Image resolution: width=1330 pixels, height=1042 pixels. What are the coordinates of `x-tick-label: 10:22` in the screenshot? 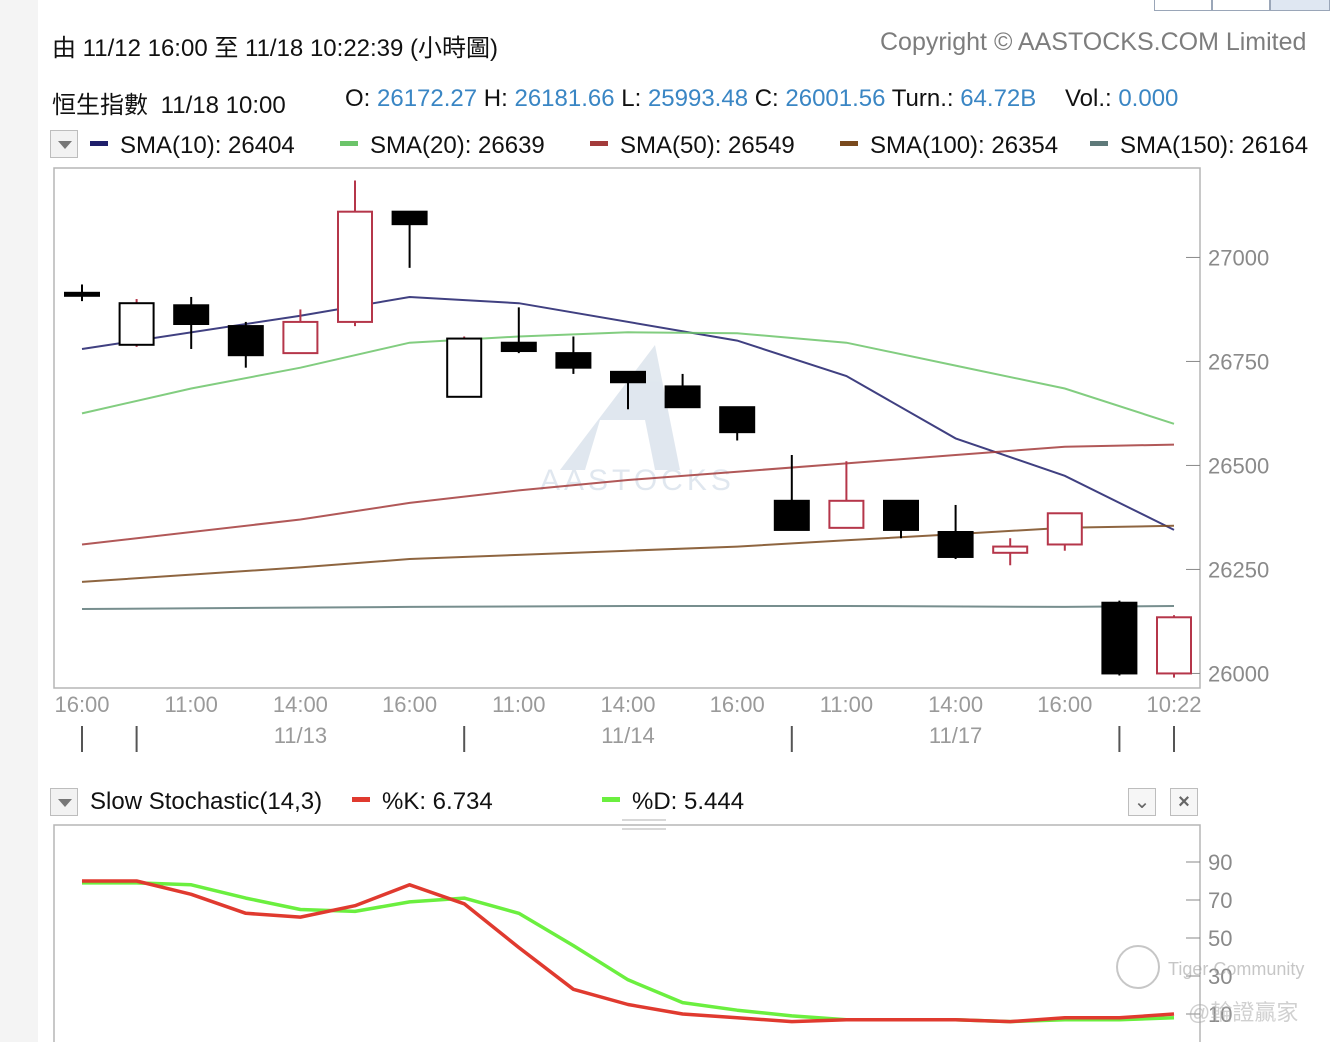 It's located at (1173, 704).